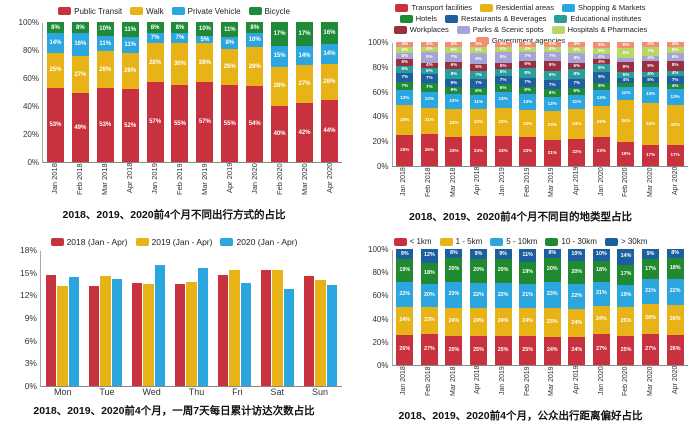  Describe the element at coordinates (503, 80) in the screenshot. I see `segment-restaurants-beverages: 7%` at that location.